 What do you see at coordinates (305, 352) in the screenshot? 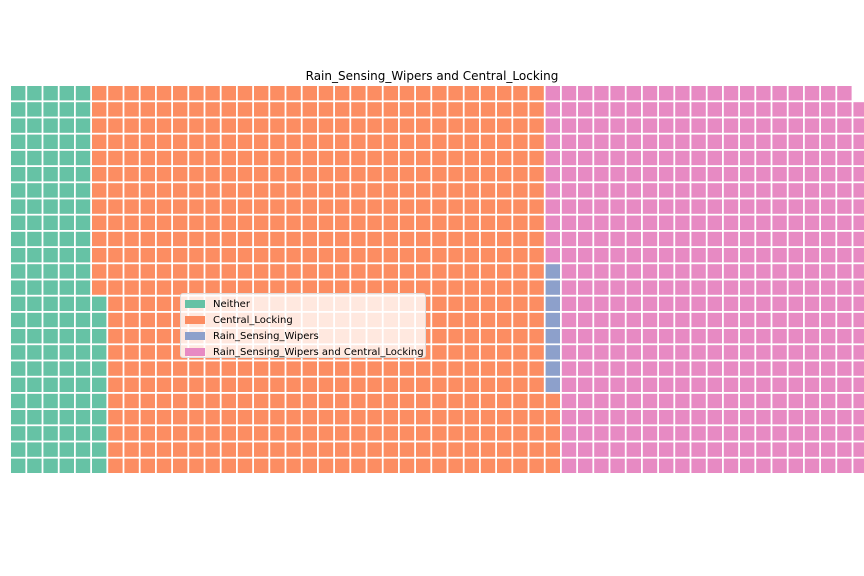
I see `legend-item: Rain_Sensing_Wipers and Central_Locking` at bounding box center [305, 352].